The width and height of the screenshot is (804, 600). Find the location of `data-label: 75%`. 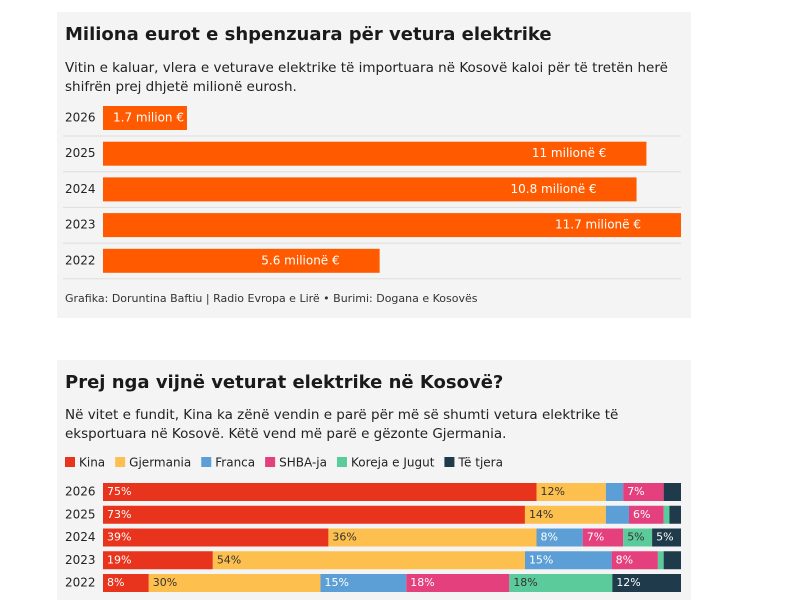

data-label: 75% is located at coordinates (119, 491).